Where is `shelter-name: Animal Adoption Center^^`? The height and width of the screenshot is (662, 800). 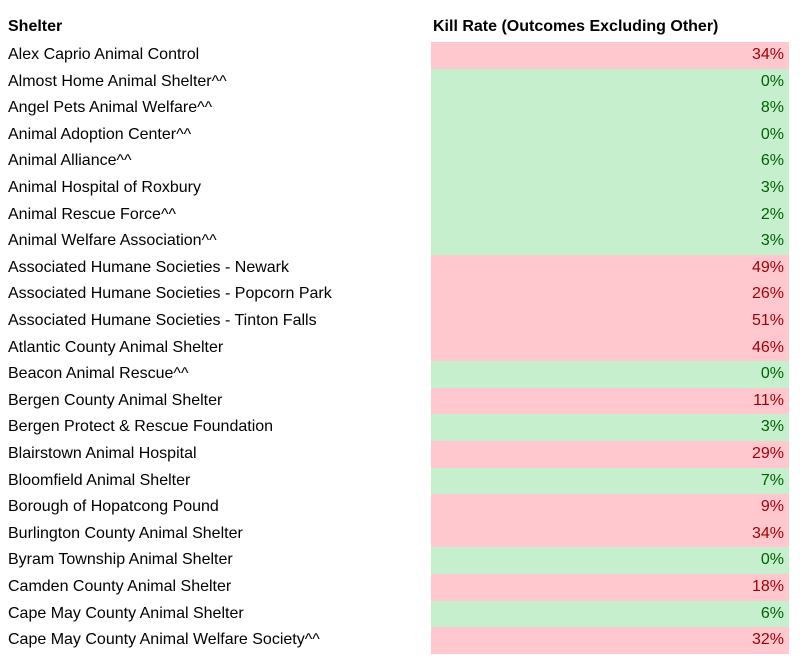
shelter-name: Animal Adoption Center^^ is located at coordinates (100, 134).